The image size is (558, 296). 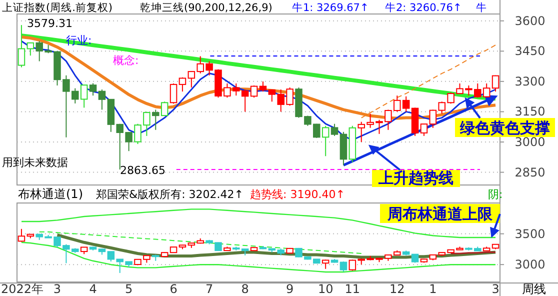 I want to click on annotation: 绿色黄色支撑, so click(x=504, y=128).